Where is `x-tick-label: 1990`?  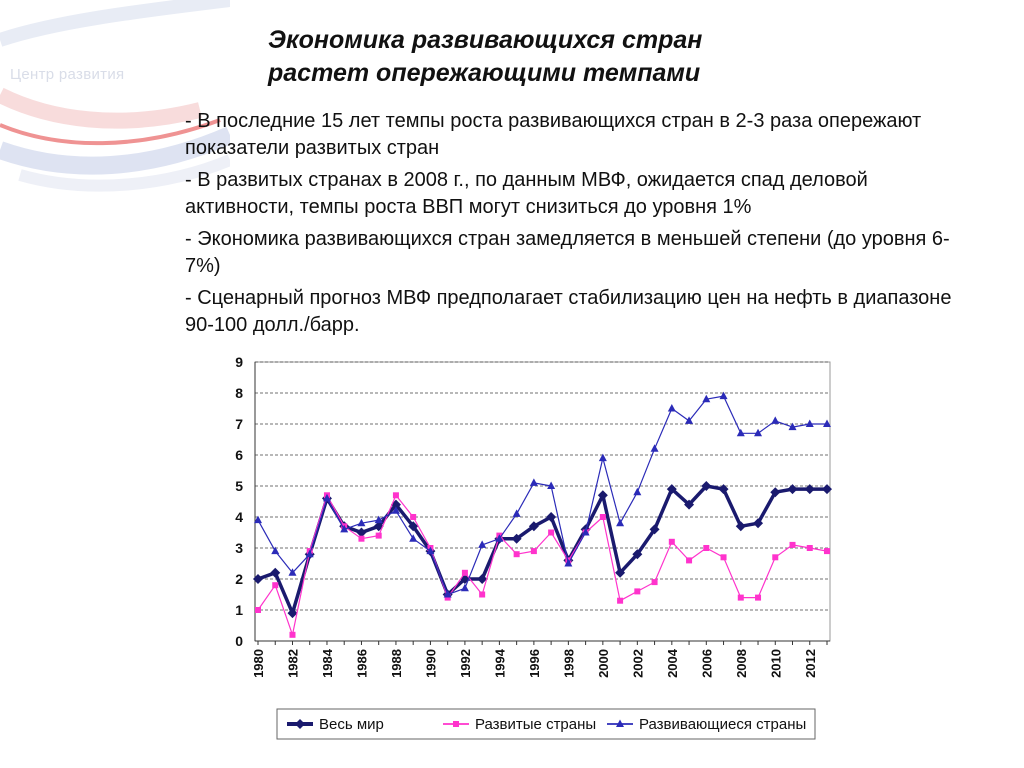
x-tick-label: 1990 is located at coordinates (430, 663).